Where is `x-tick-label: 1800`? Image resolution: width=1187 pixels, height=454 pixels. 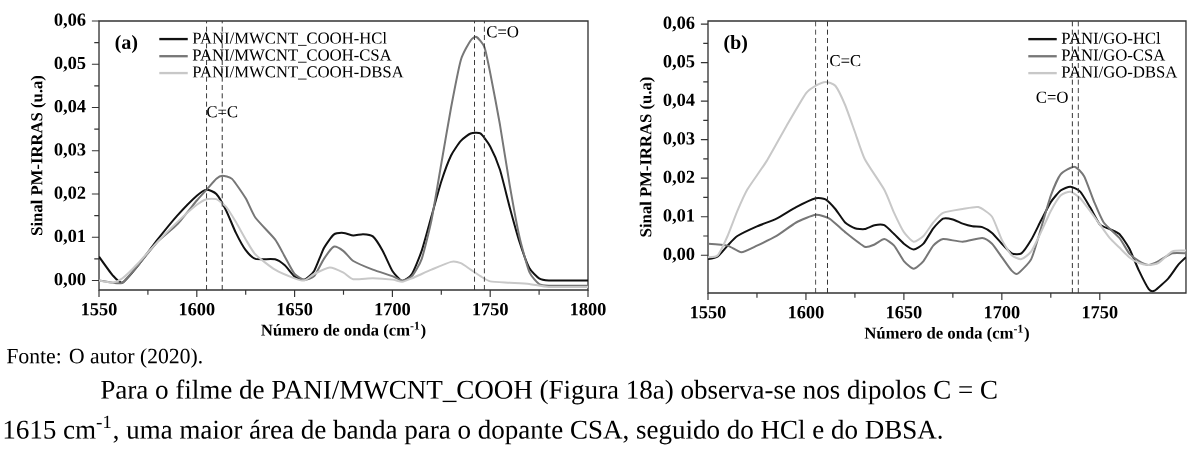
x-tick-label: 1800 is located at coordinates (588, 309).